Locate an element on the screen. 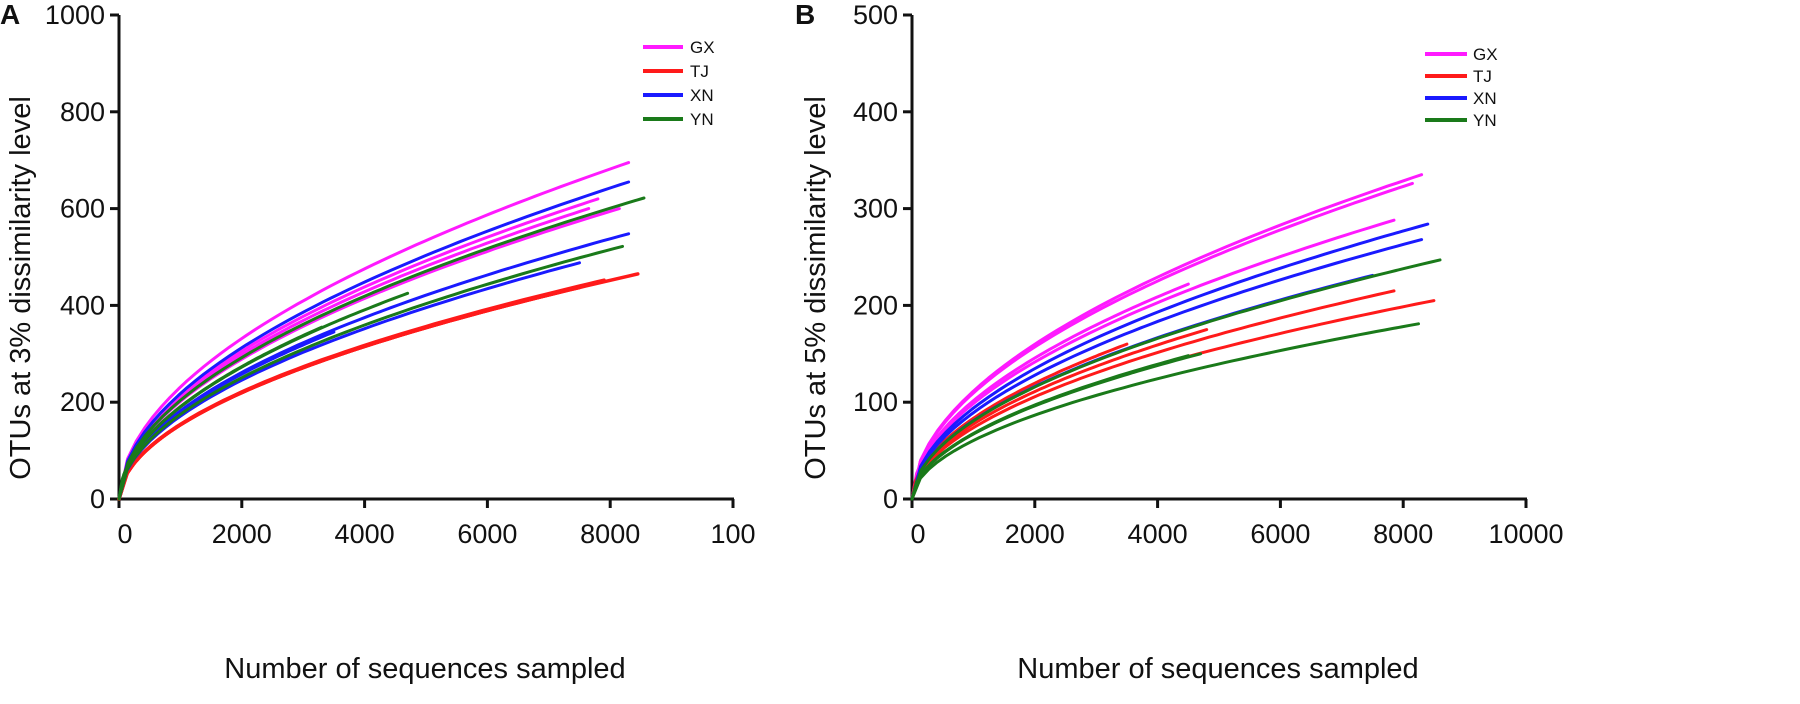 The height and width of the screenshot is (704, 1800). y-tick-label: 1000 is located at coordinates (75, 15).